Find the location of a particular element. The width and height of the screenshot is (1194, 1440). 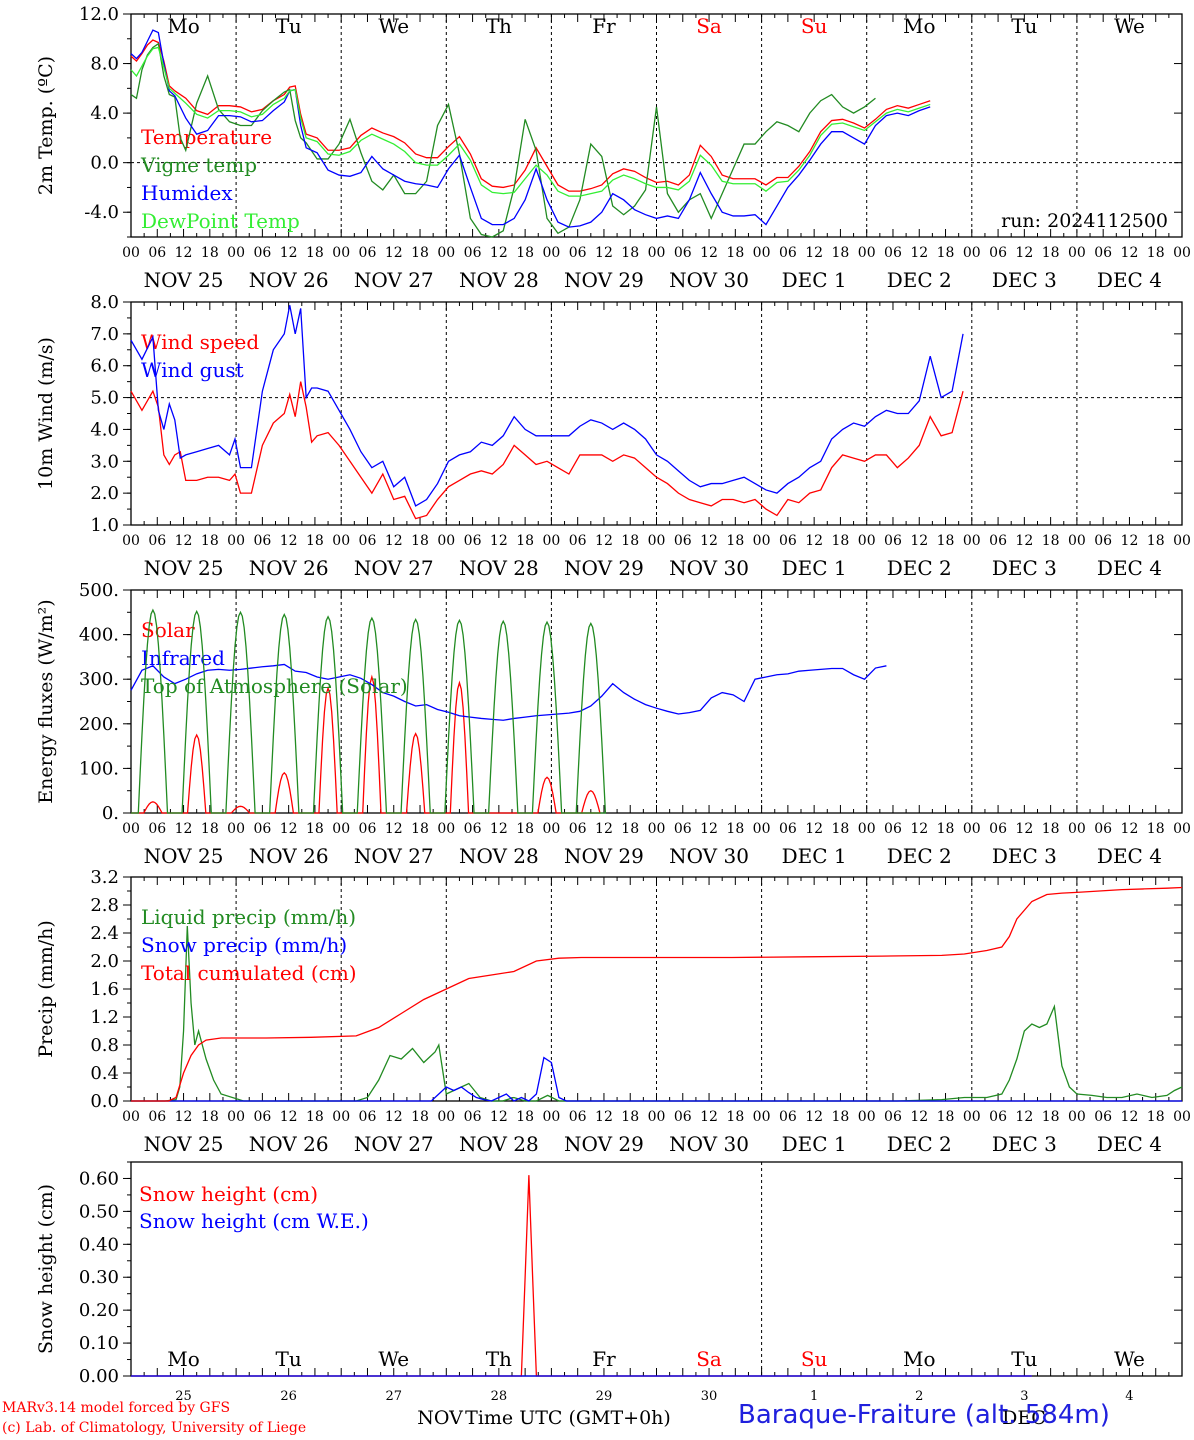

day-label: NOV 25 is located at coordinates (184, 1144).